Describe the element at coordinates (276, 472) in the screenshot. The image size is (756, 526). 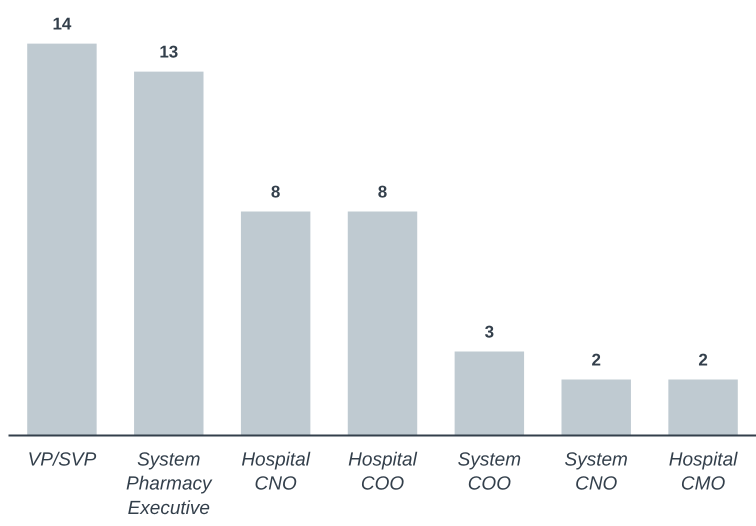
I see `x-tick-label: Hospital CNO` at that location.